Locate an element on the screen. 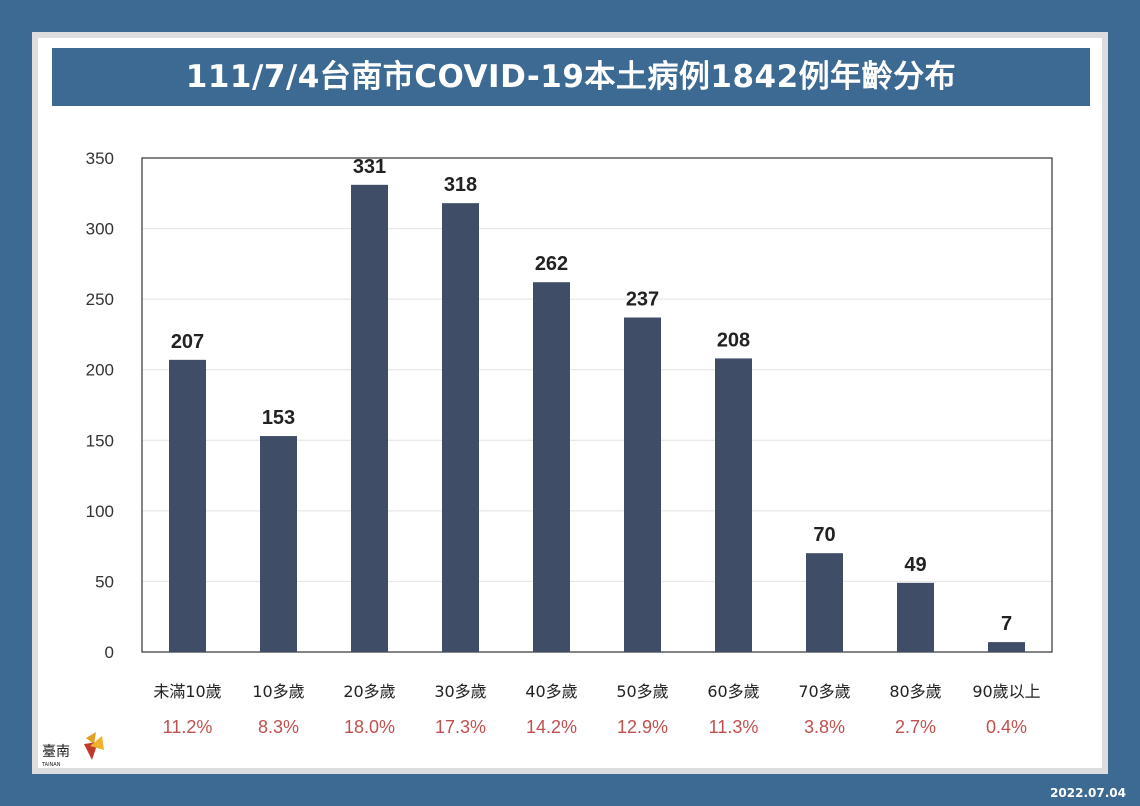  percent-label: 12.9% is located at coordinates (642, 727).